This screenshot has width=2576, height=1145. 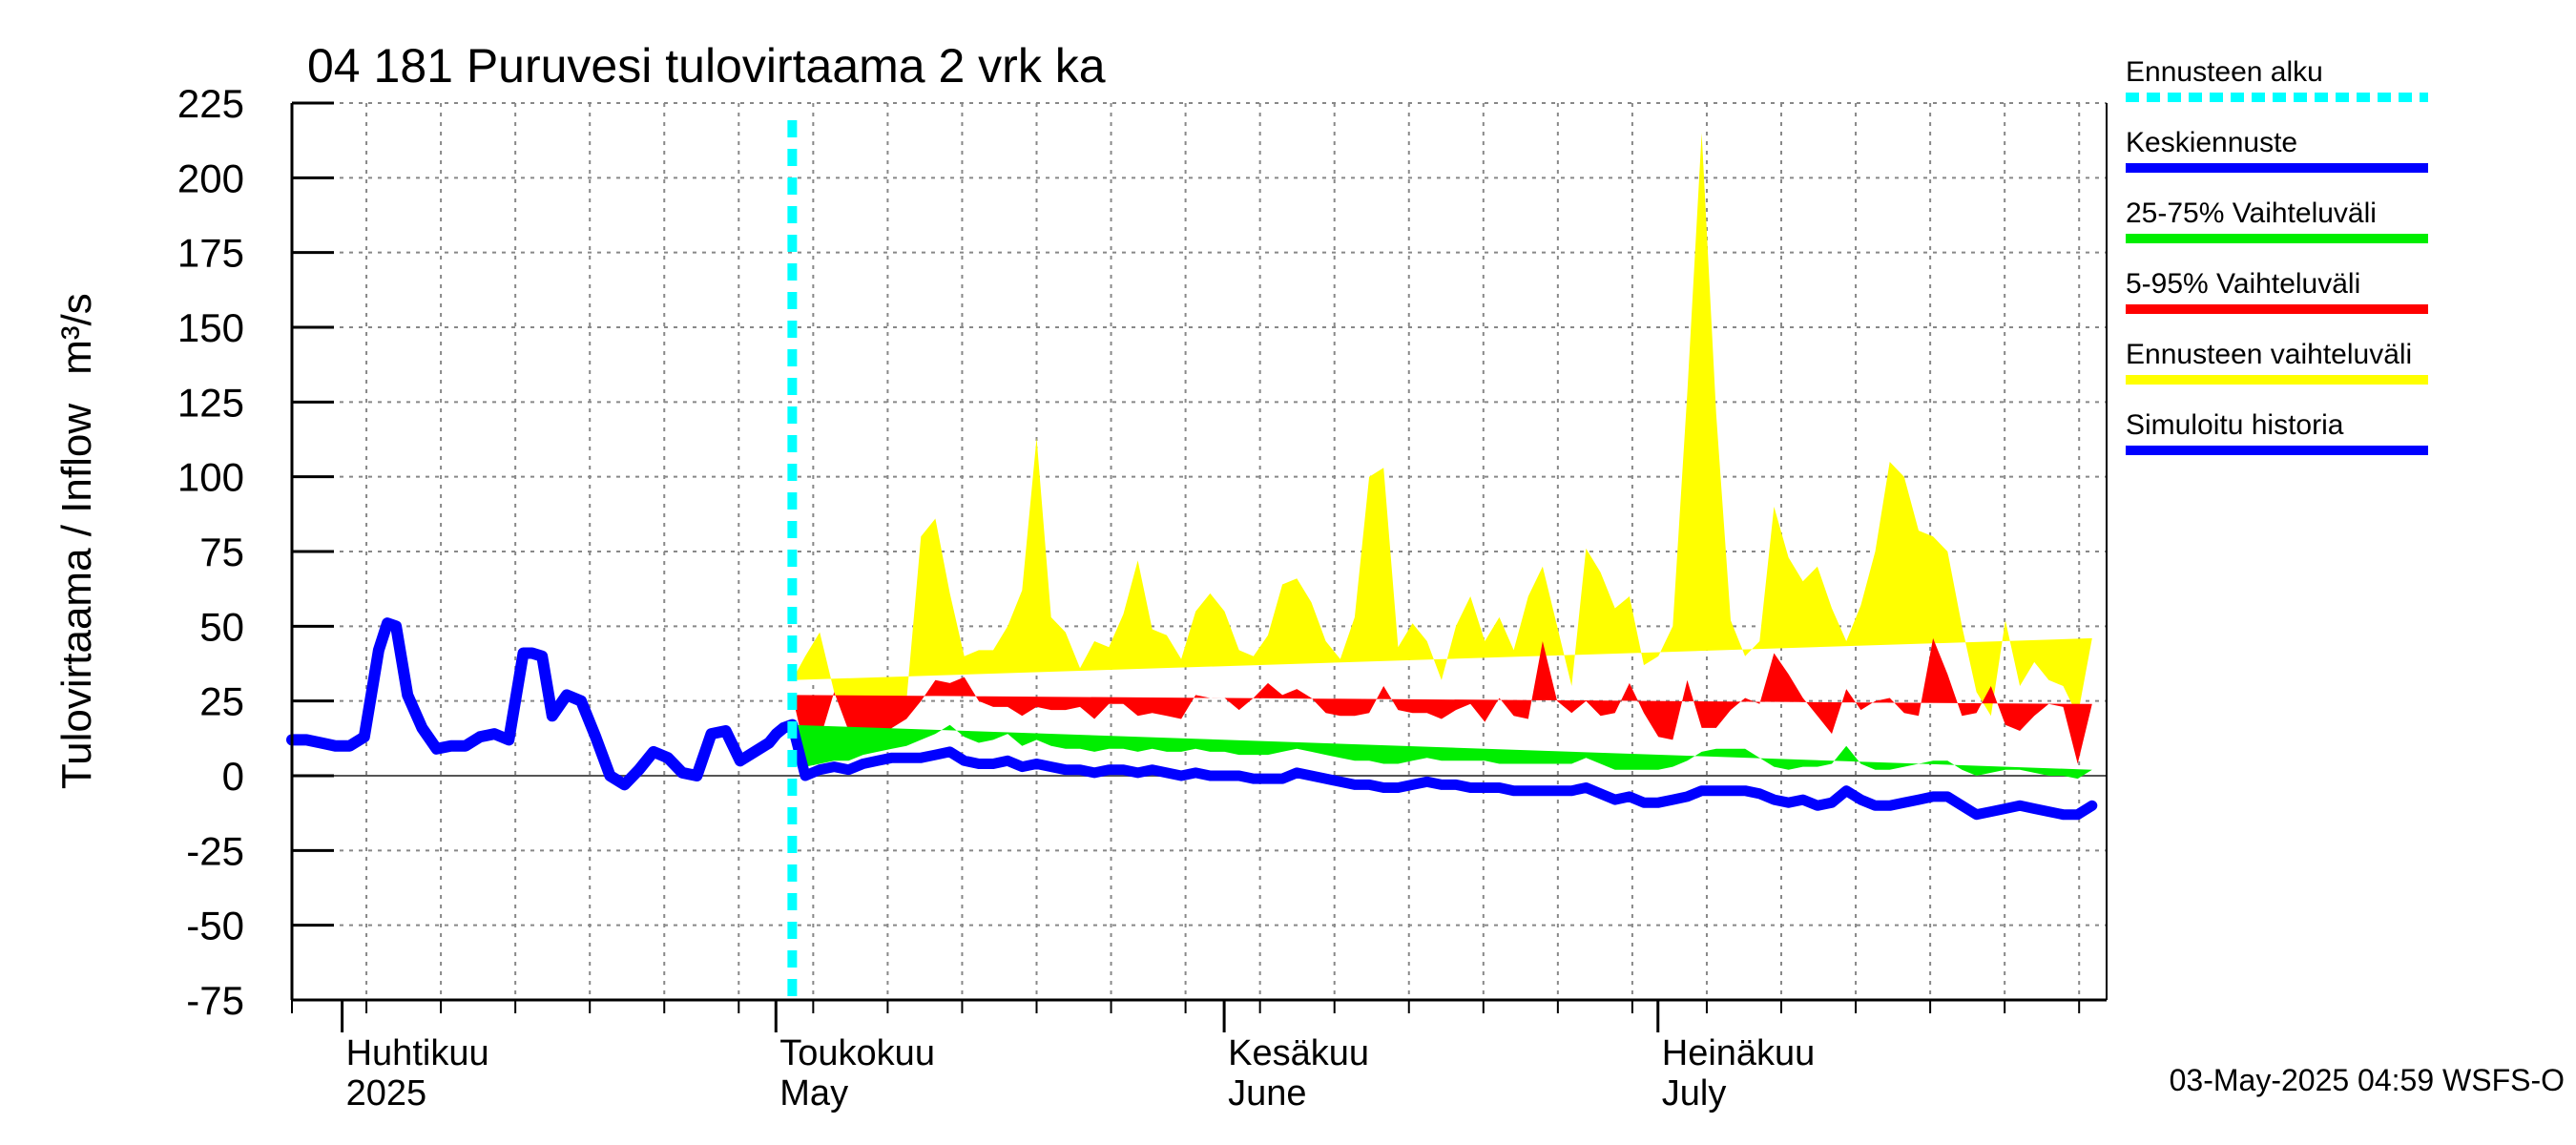 I want to click on month-label: Kesäkuu, so click(x=1298, y=1053).